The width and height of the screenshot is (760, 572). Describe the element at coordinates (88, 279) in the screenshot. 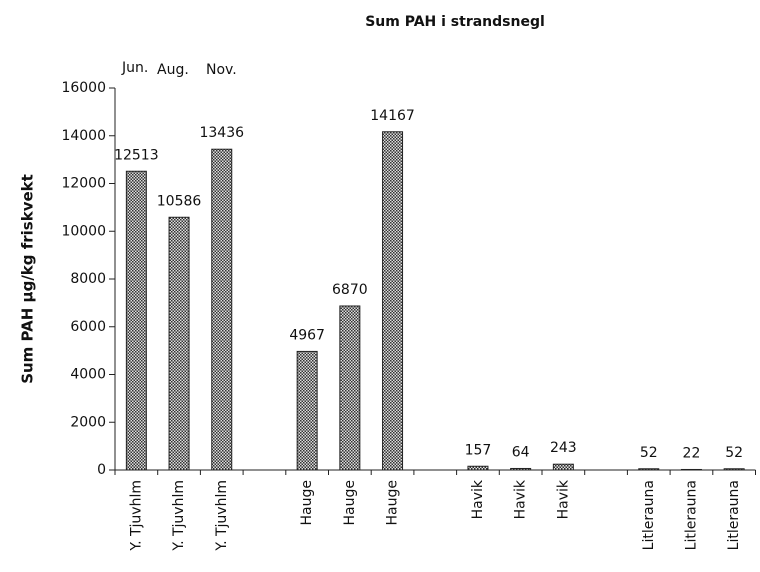

I see `y-tick-label: 8000` at that location.